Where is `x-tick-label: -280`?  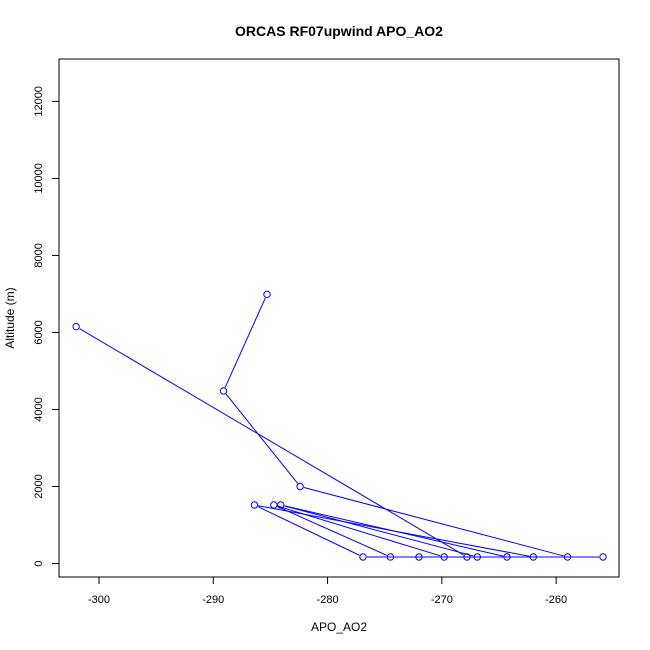
x-tick-label: -280 is located at coordinates (328, 600).